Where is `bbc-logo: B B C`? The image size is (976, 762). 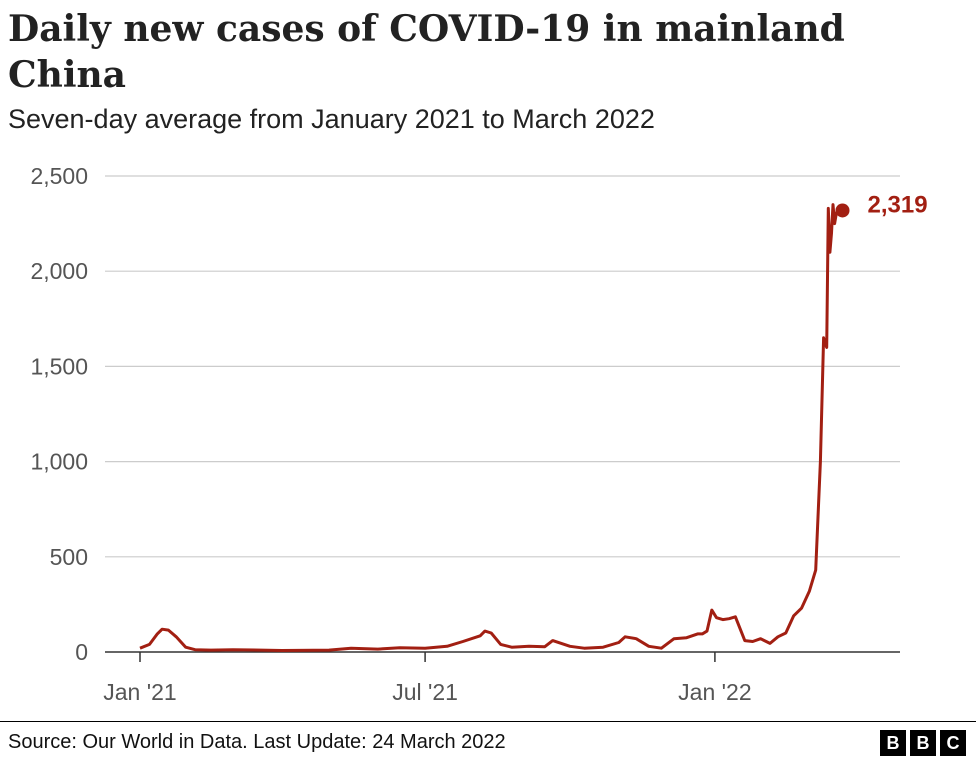 bbc-logo: B B C is located at coordinates (923, 743).